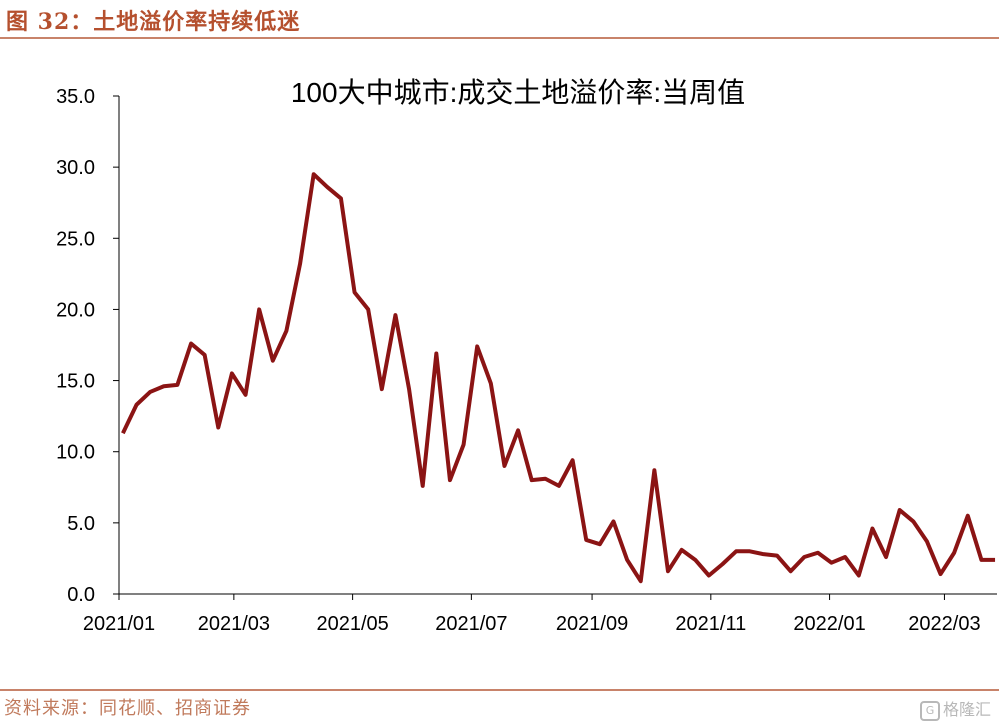 Image resolution: width=999 pixels, height=726 pixels. What do you see at coordinates (499, 38) in the screenshot?
I see `header-divider` at bounding box center [499, 38].